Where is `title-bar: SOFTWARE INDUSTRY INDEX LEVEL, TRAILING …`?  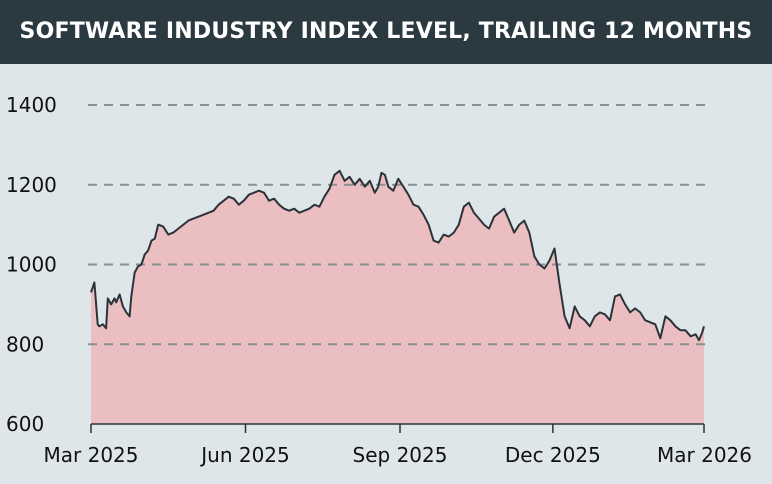
title-bar: SOFTWARE INDUSTRY INDEX LEVEL, TRAILING … is located at coordinates (386, 32).